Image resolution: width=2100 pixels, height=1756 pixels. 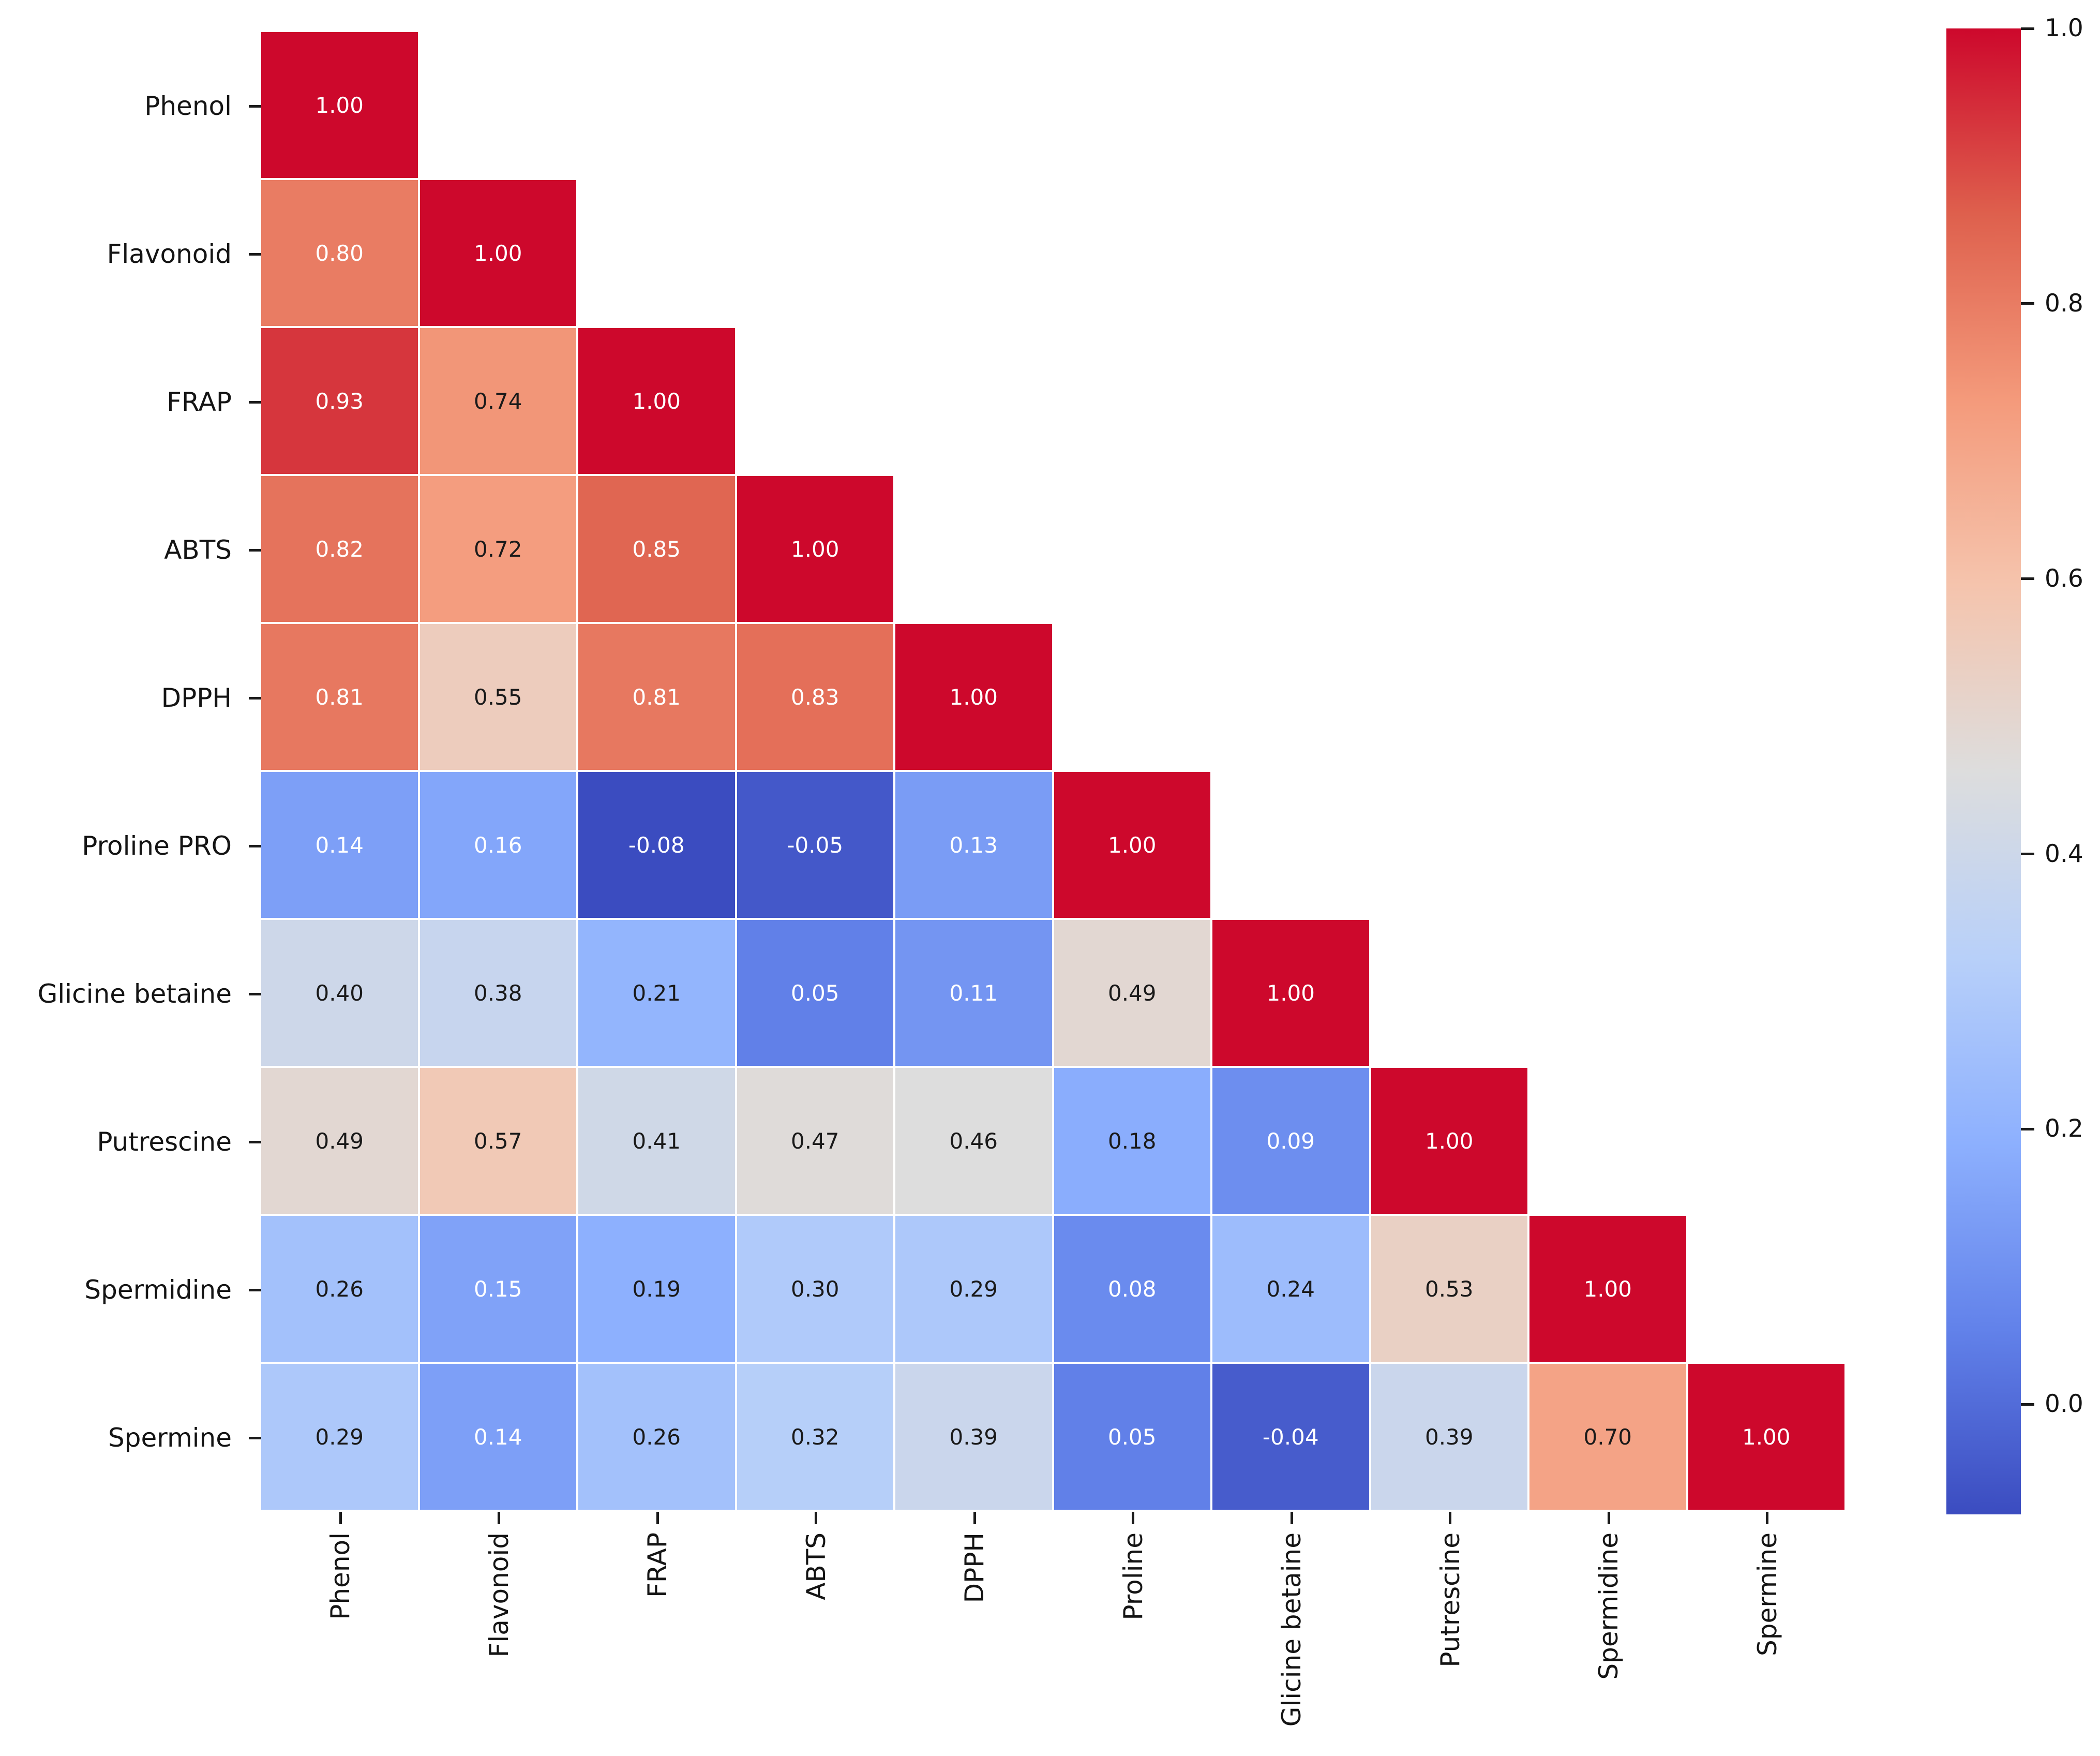 What do you see at coordinates (2064, 854) in the screenshot?
I see `colorbar-tick-label: 0.4` at bounding box center [2064, 854].